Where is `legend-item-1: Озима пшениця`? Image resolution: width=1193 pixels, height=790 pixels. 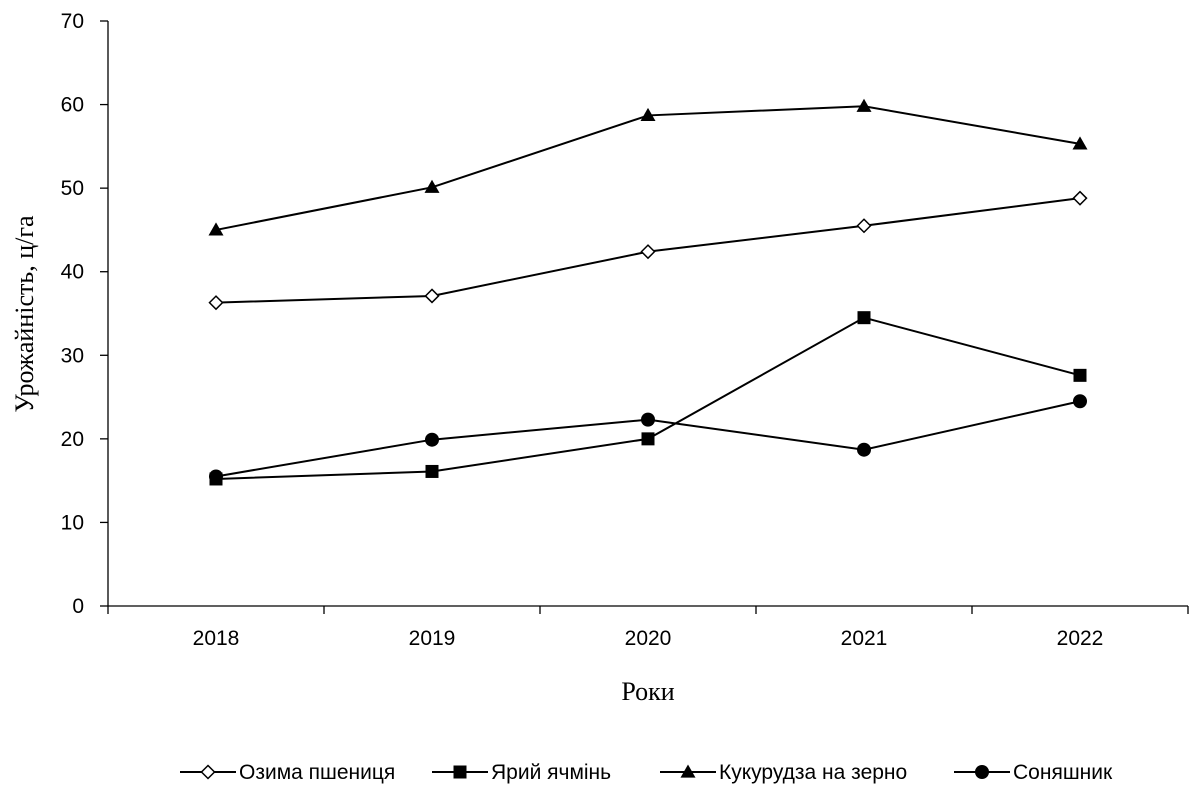
legend-item-1: Озима пшениця is located at coordinates (287, 772).